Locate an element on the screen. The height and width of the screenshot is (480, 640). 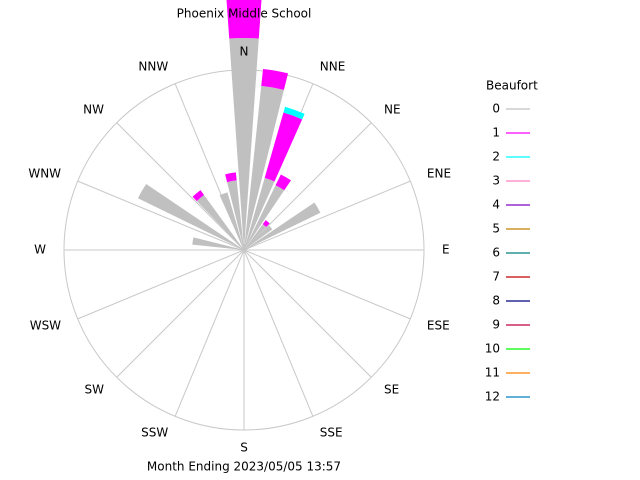
chart-title: Phoenix Middle School is located at coordinates (244, 14).